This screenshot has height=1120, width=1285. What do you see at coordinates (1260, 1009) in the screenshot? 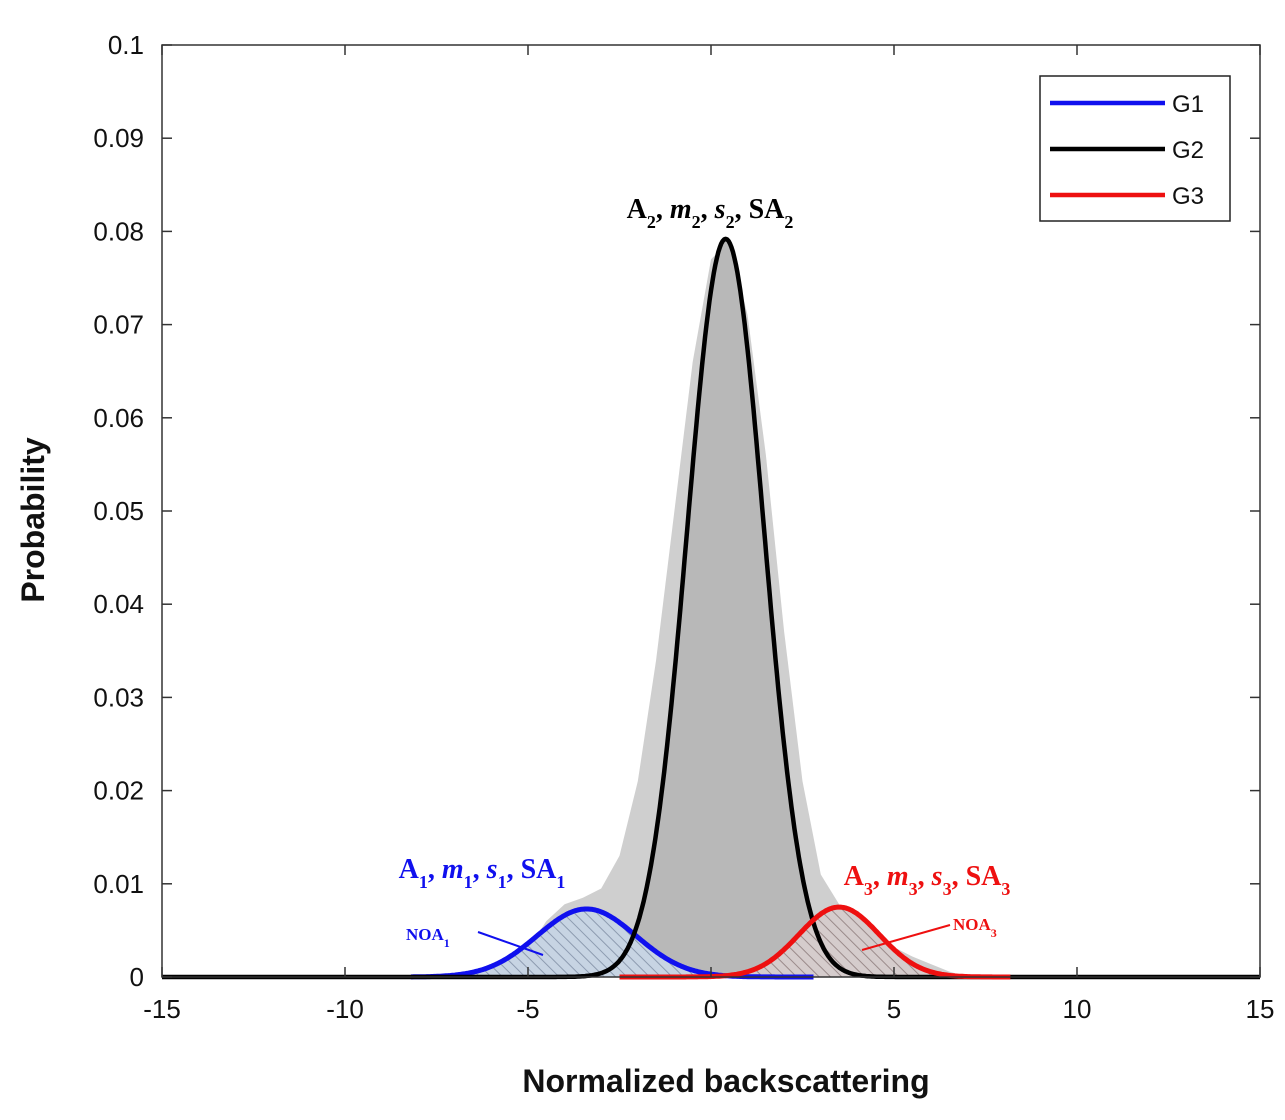
I see `x-tick-label: 15` at bounding box center [1260, 1009].